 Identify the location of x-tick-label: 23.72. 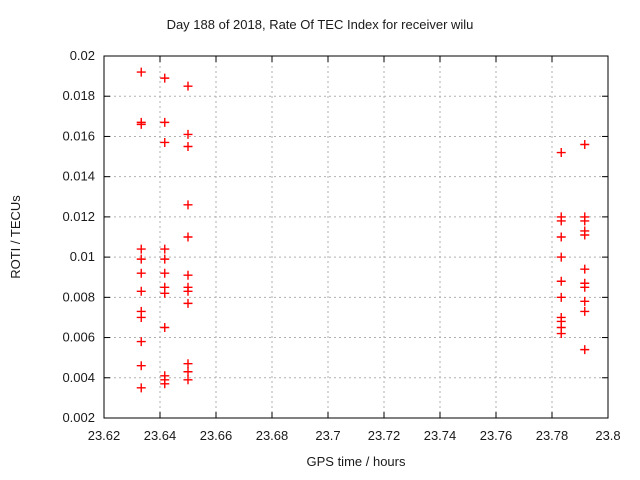
(384, 435).